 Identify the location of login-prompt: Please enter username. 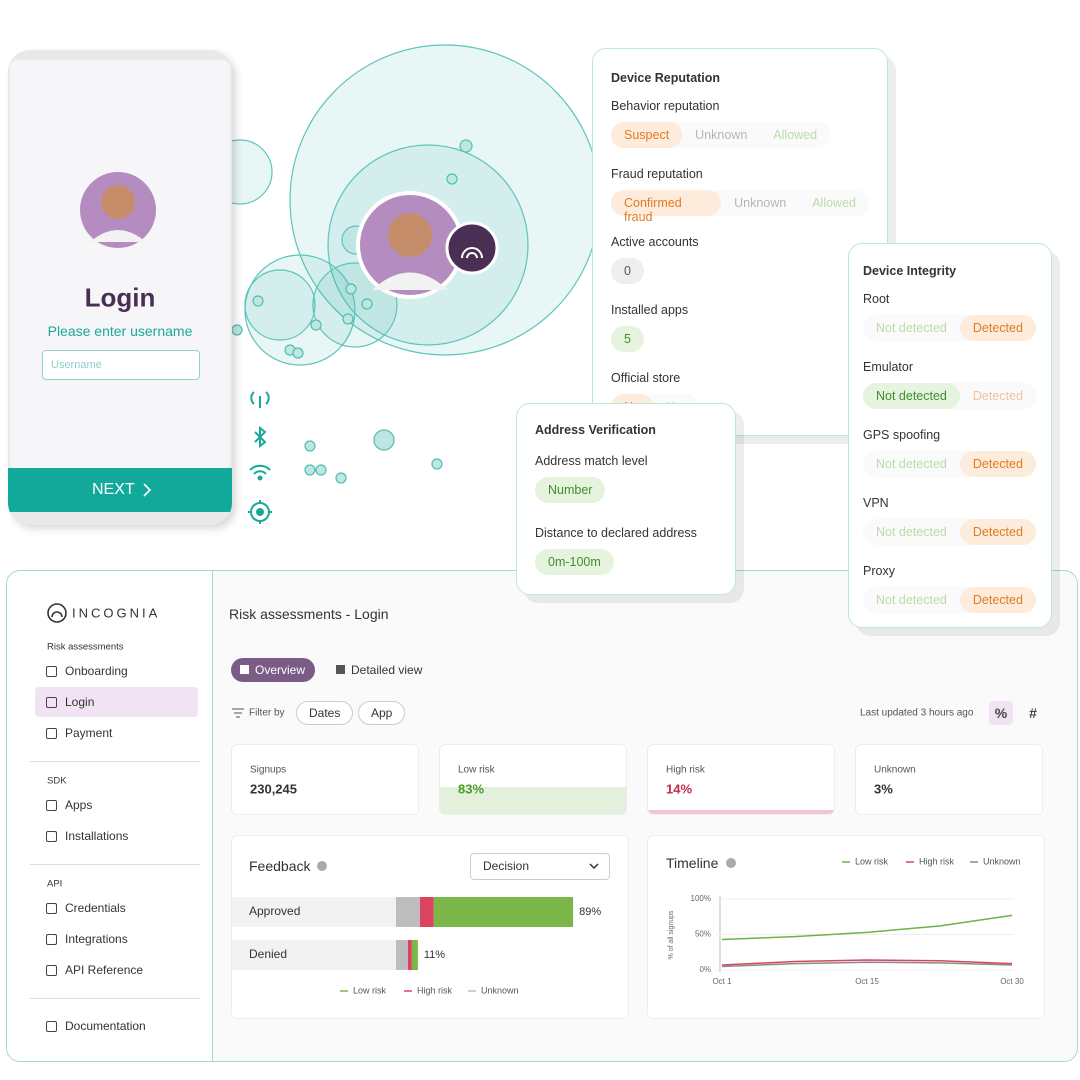
(120, 331).